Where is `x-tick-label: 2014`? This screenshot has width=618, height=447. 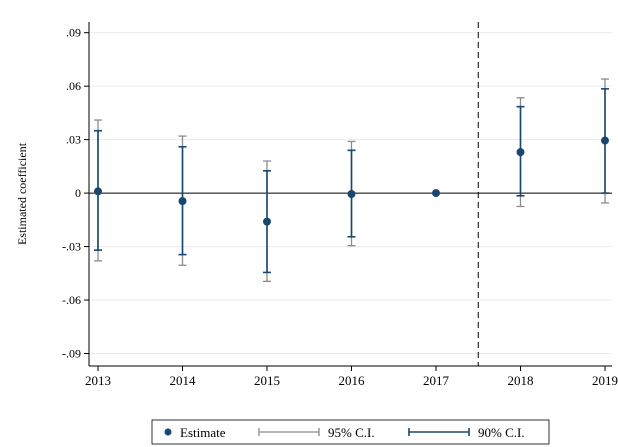
x-tick-label: 2014 is located at coordinates (183, 380).